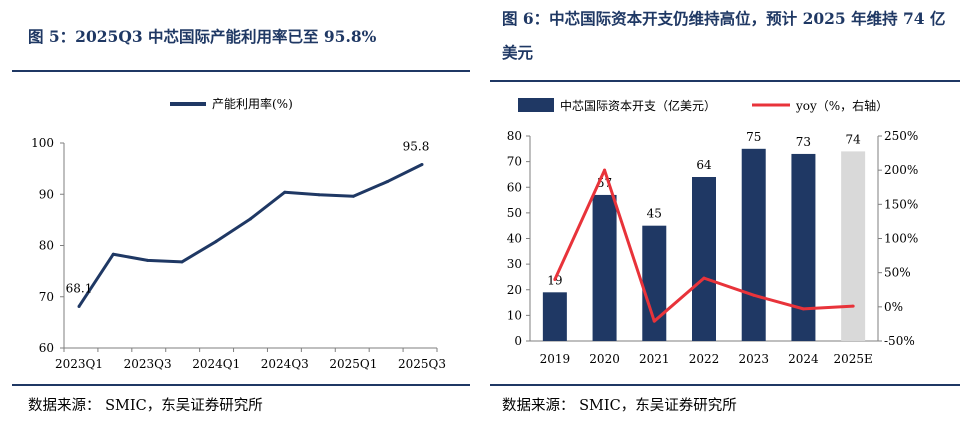  Describe the element at coordinates (604, 359) in the screenshot. I see `x-tick-label: 2020` at that location.